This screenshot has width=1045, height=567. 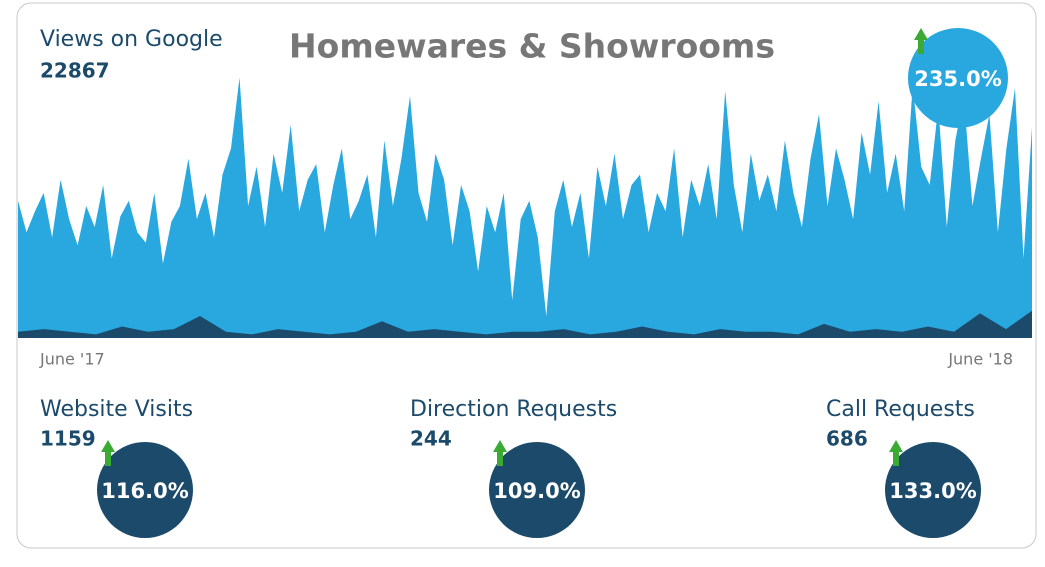 What do you see at coordinates (980, 359) in the screenshot?
I see `x-label: June '18` at bounding box center [980, 359].